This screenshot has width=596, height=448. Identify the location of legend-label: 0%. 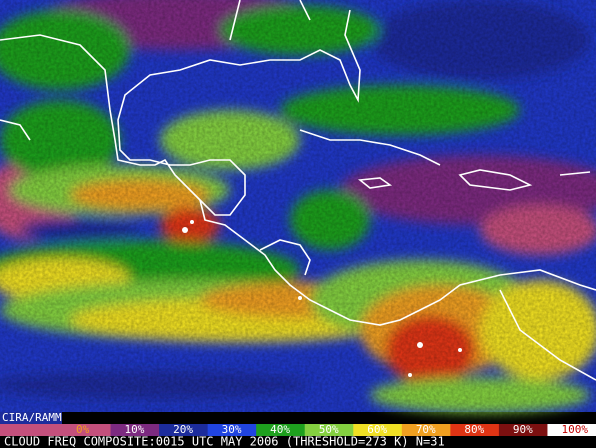
(83, 429).